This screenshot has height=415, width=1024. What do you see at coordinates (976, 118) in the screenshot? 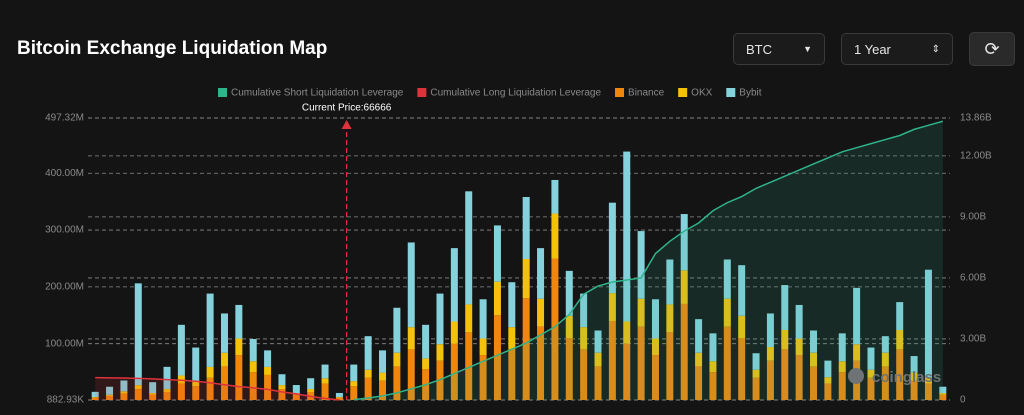
I see `y2-tick-label: 13.86B` at bounding box center [976, 118].